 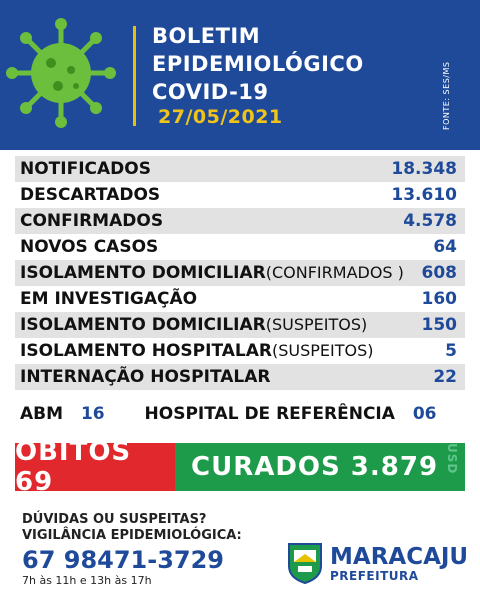 I want to click on source-label: FONTE: SES/MS, so click(x=446, y=95).